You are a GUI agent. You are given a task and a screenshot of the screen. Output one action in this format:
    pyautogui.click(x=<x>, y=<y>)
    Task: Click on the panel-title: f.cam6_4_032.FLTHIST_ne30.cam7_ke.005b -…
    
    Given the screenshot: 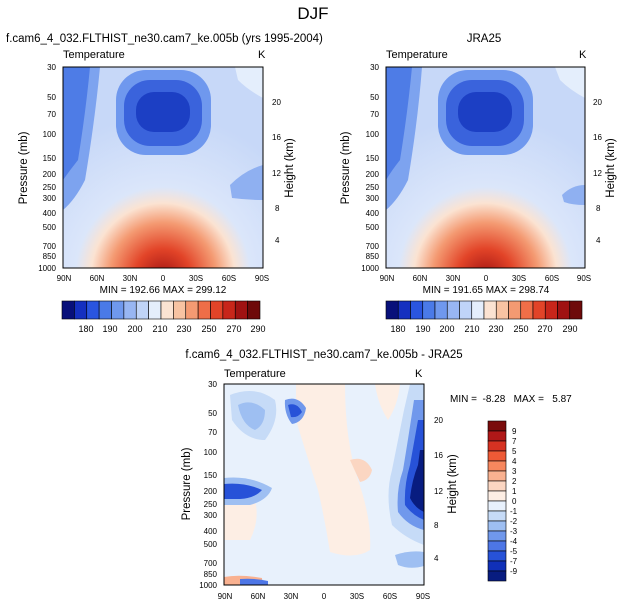 What is the action you would take?
    pyautogui.click(x=323, y=355)
    